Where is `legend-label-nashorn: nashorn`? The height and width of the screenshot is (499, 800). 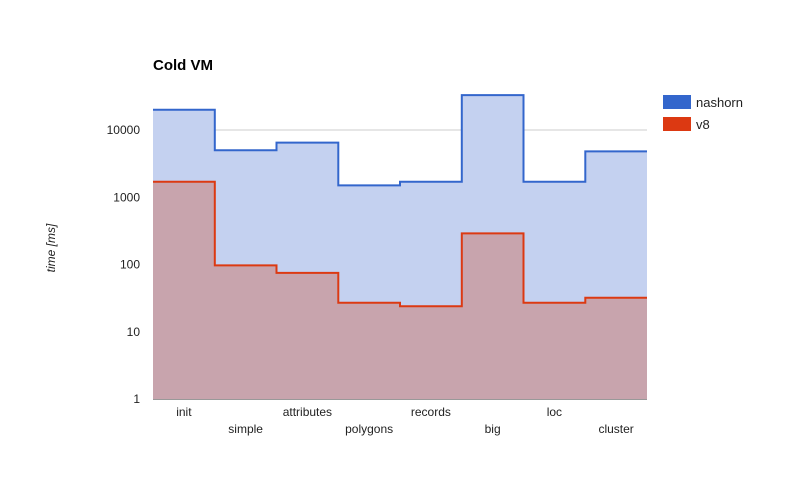 legend-label-nashorn: nashorn is located at coordinates (719, 102).